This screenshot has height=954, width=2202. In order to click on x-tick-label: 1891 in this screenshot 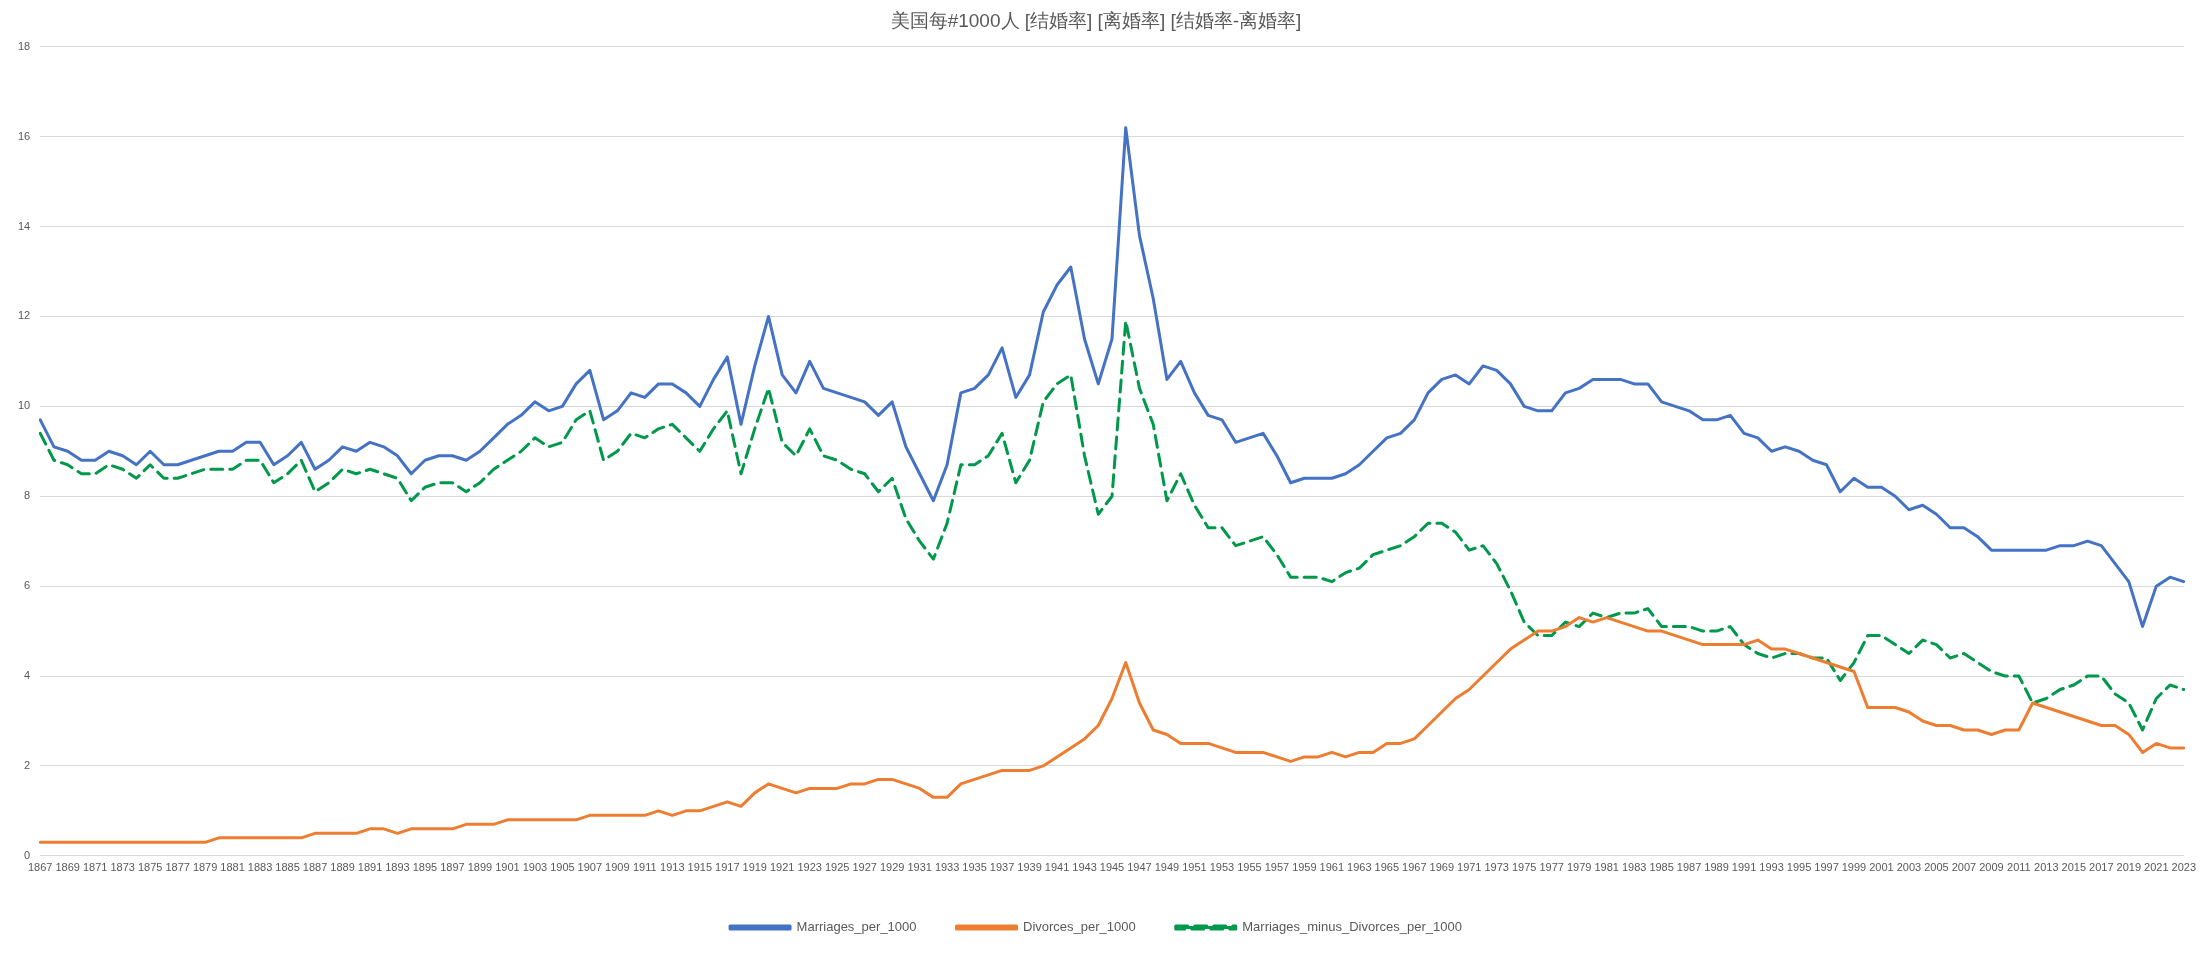, I will do `click(370, 867)`.